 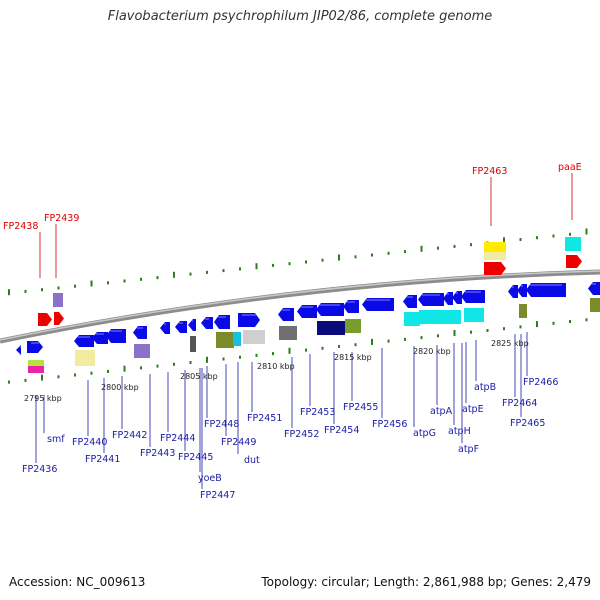 What do you see at coordinates (39, 469) in the screenshot?
I see `gene-label: FP2436` at bounding box center [39, 469].